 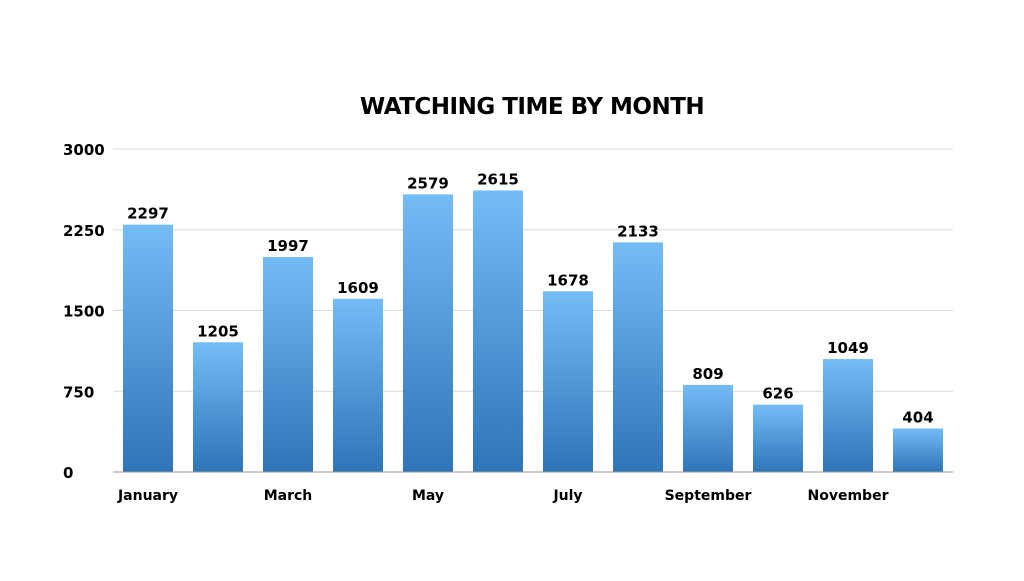 I want to click on y-tick-label: 0, so click(x=68, y=473).